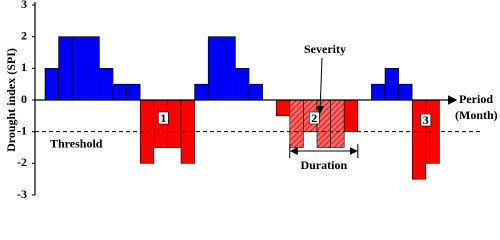  Describe the element at coordinates (325, 49) in the screenshot. I see `severity-label: Severity` at that location.